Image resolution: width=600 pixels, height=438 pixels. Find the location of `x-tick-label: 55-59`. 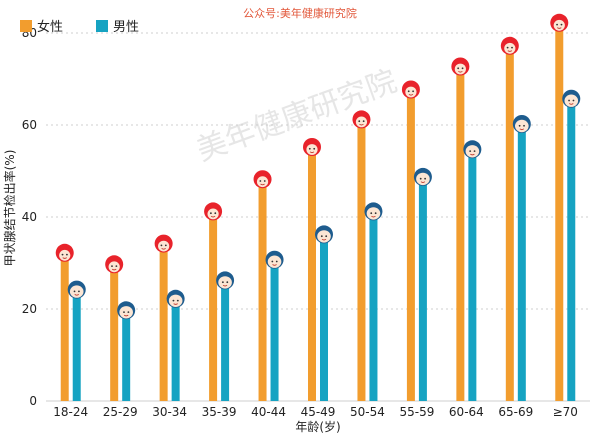

x-tick-label: 55-59 is located at coordinates (416, 412).